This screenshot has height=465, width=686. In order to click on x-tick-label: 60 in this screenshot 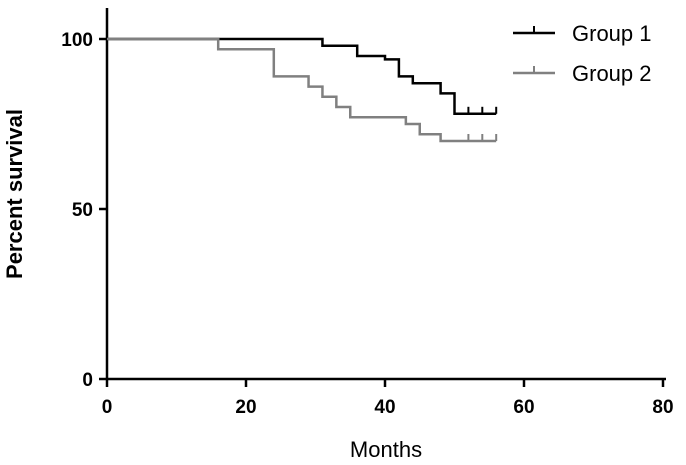, I will do `click(523, 407)`.